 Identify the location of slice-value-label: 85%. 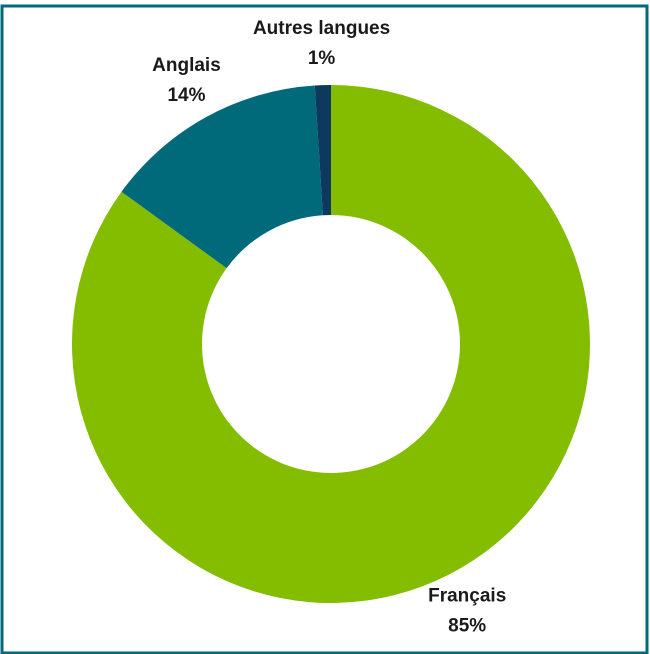
(467, 625).